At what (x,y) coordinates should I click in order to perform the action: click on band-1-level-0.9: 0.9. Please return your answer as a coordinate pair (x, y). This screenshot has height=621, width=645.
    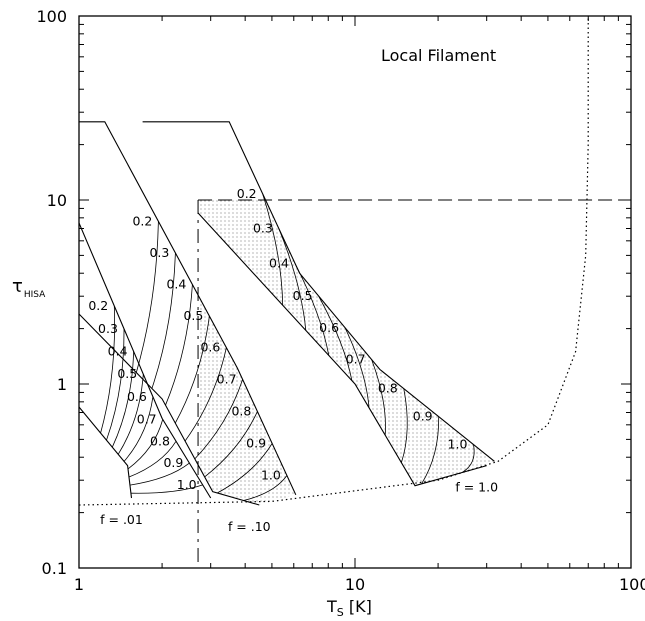
    Looking at the image, I should click on (173, 462).